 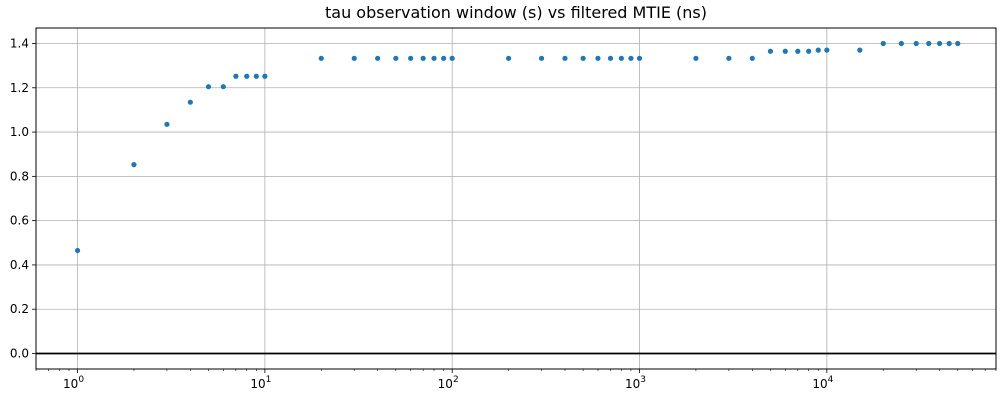 I want to click on y-tick-label: 0.0, so click(x=19, y=354).